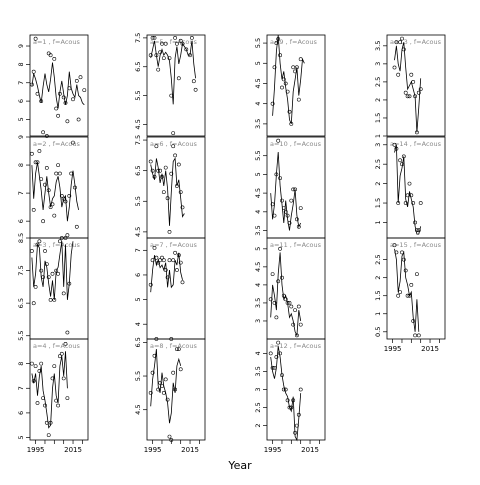 This screenshot has width=480, height=485. Describe the element at coordinates (378, 278) in the screenshot. I see `y-tick-label: 2` at that location.